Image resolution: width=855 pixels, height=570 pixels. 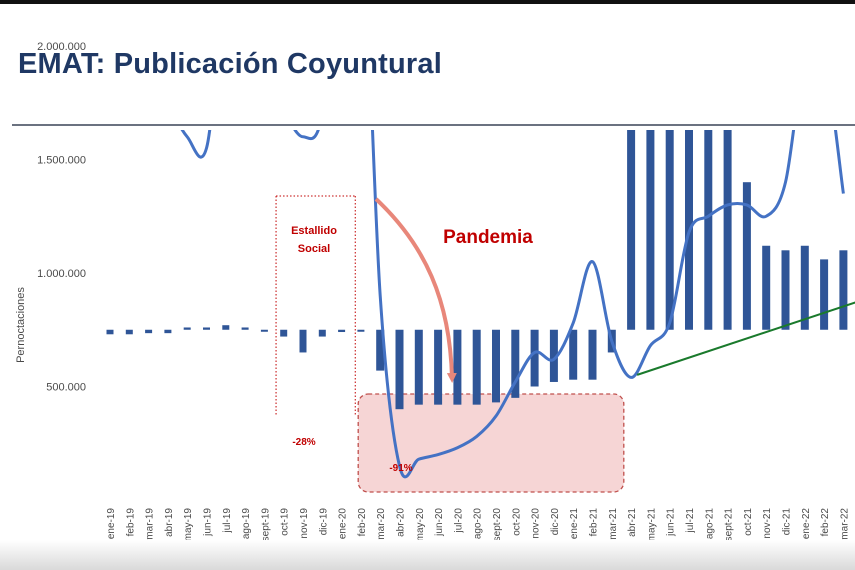 I want to click on x-tick-label: jun-20, so click(x=439, y=522).